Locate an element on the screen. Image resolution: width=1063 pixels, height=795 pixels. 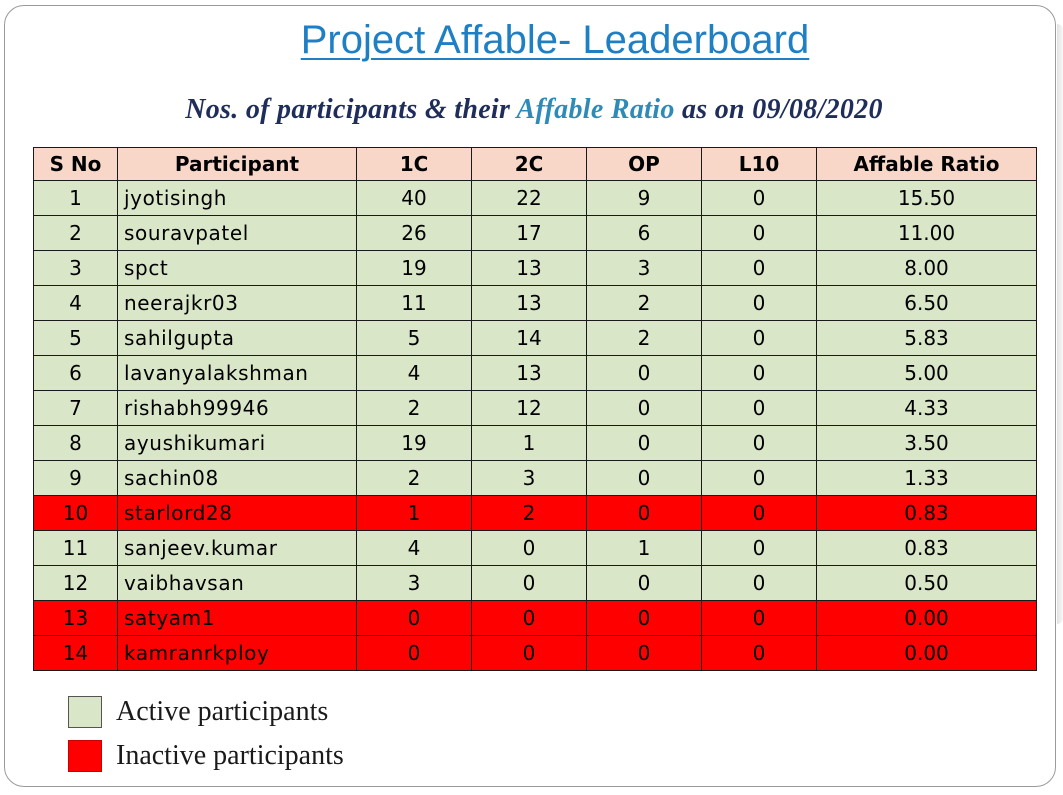
cell-sno: 13 is located at coordinates (75, 618).